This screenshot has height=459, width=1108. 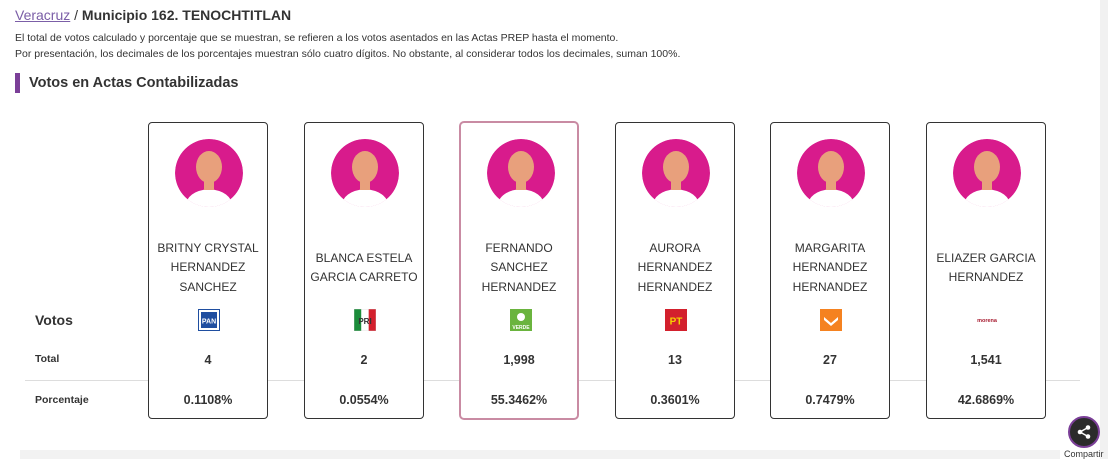 I want to click on page-scrollbar, so click(x=1104, y=229).